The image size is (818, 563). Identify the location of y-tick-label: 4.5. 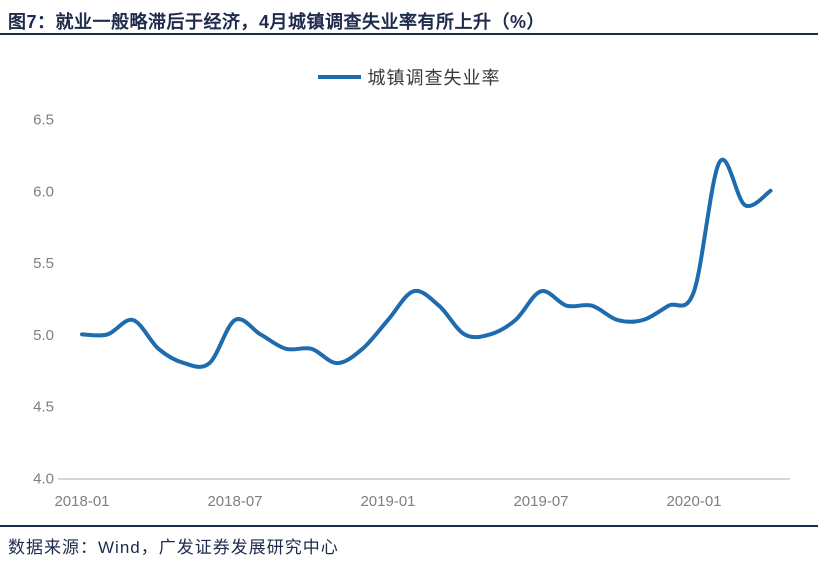
(43, 407).